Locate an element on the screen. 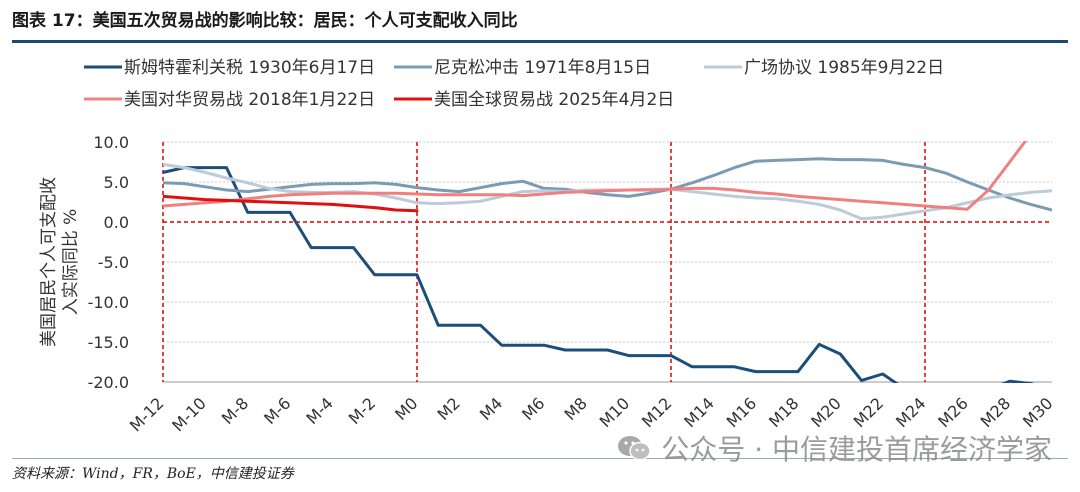 This screenshot has width=1080, height=492. x-tick-label: M16 is located at coordinates (742, 413).